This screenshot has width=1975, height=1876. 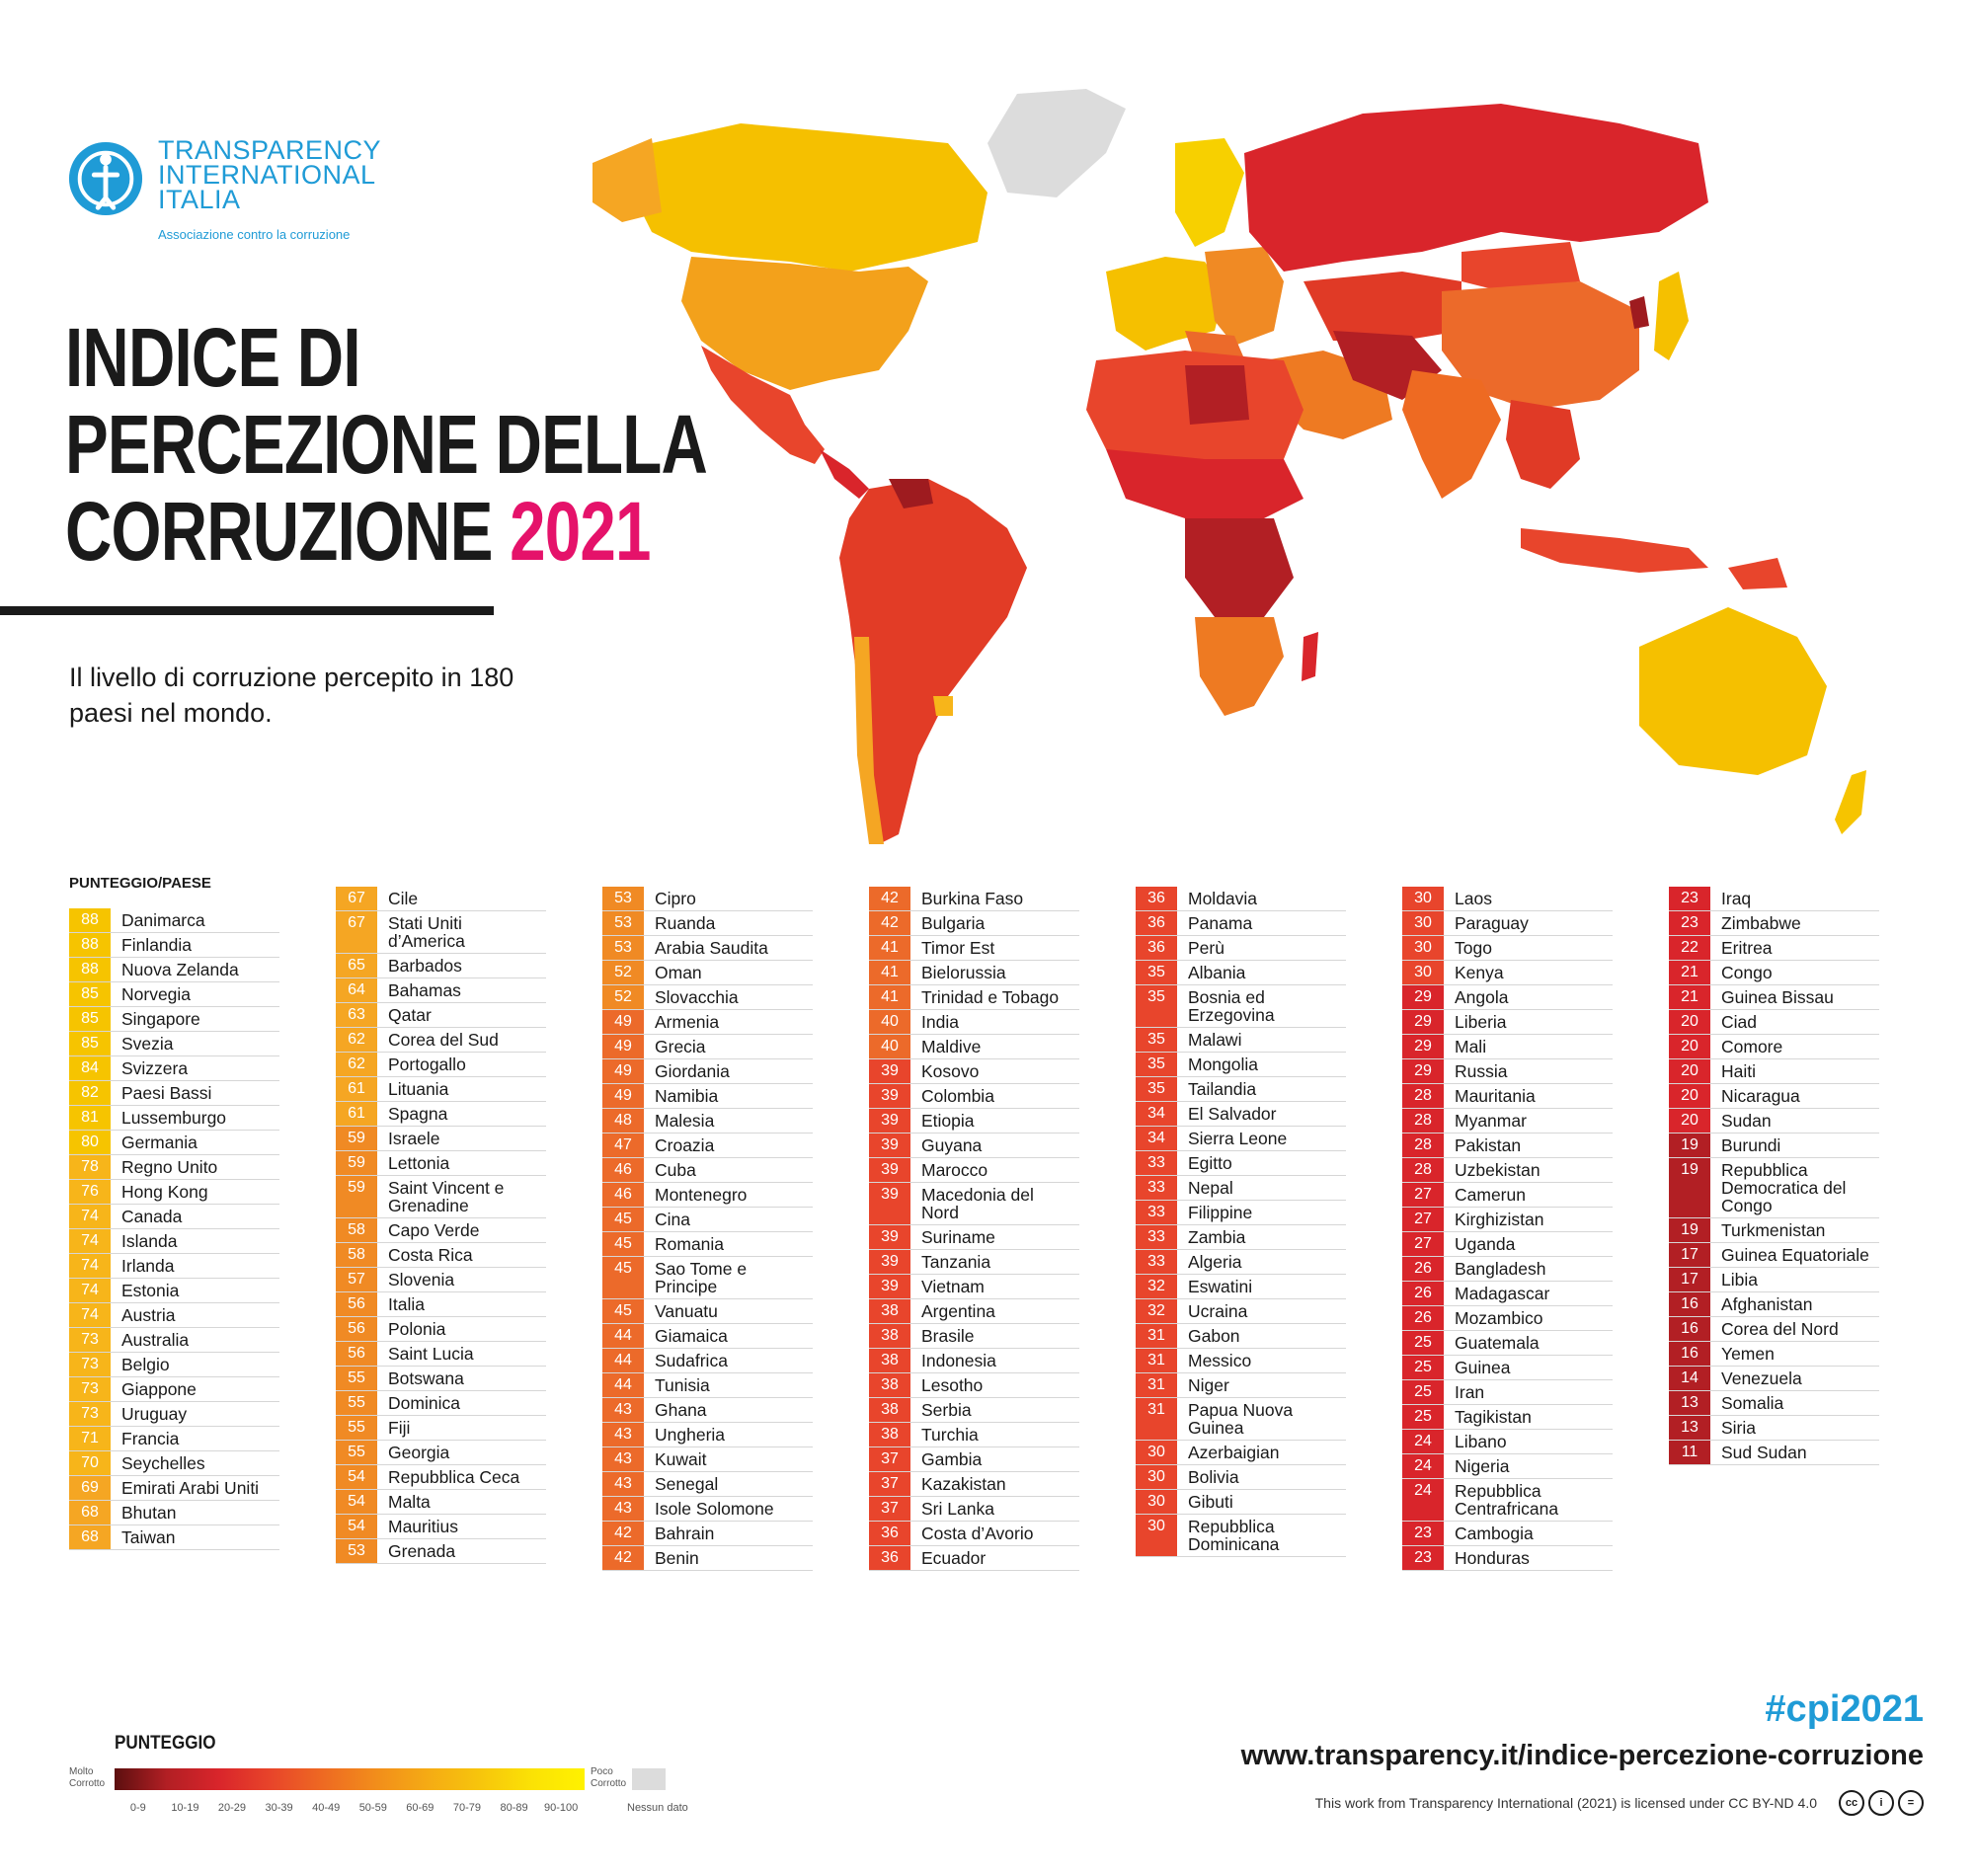 What do you see at coordinates (174, 1513) in the screenshot?
I see `ranking-row: 68 Bhutan` at bounding box center [174, 1513].